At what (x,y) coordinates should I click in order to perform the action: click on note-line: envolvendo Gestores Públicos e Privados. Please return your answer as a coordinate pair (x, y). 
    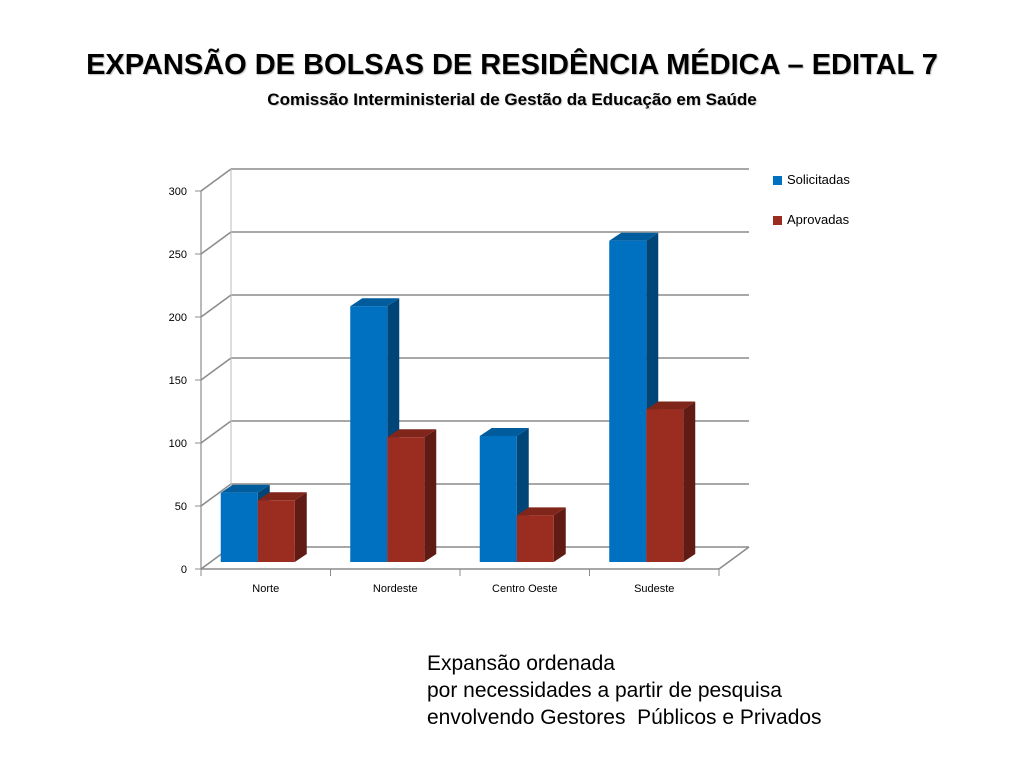
    Looking at the image, I should click on (624, 717).